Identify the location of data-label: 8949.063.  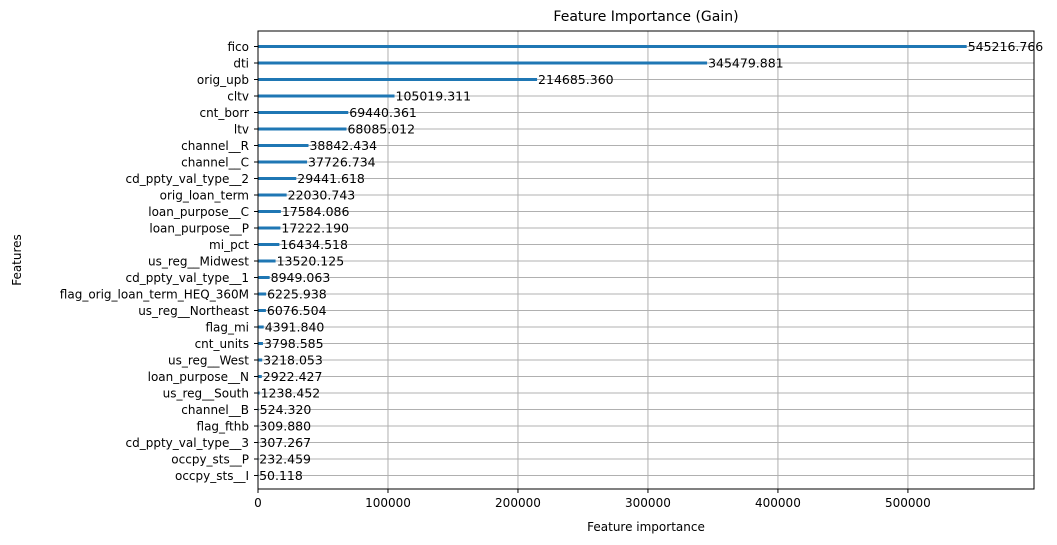
(301, 277).